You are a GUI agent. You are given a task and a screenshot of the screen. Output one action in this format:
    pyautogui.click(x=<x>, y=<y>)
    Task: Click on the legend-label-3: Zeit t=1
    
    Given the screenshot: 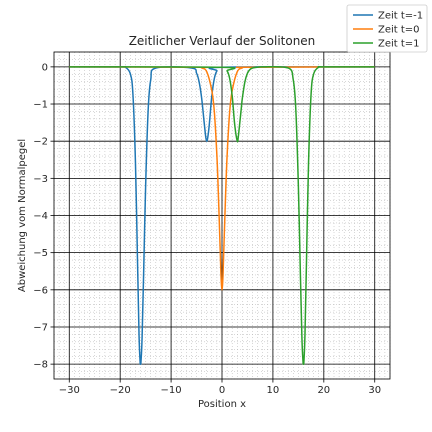 What is the action you would take?
    pyautogui.click(x=399, y=44)
    